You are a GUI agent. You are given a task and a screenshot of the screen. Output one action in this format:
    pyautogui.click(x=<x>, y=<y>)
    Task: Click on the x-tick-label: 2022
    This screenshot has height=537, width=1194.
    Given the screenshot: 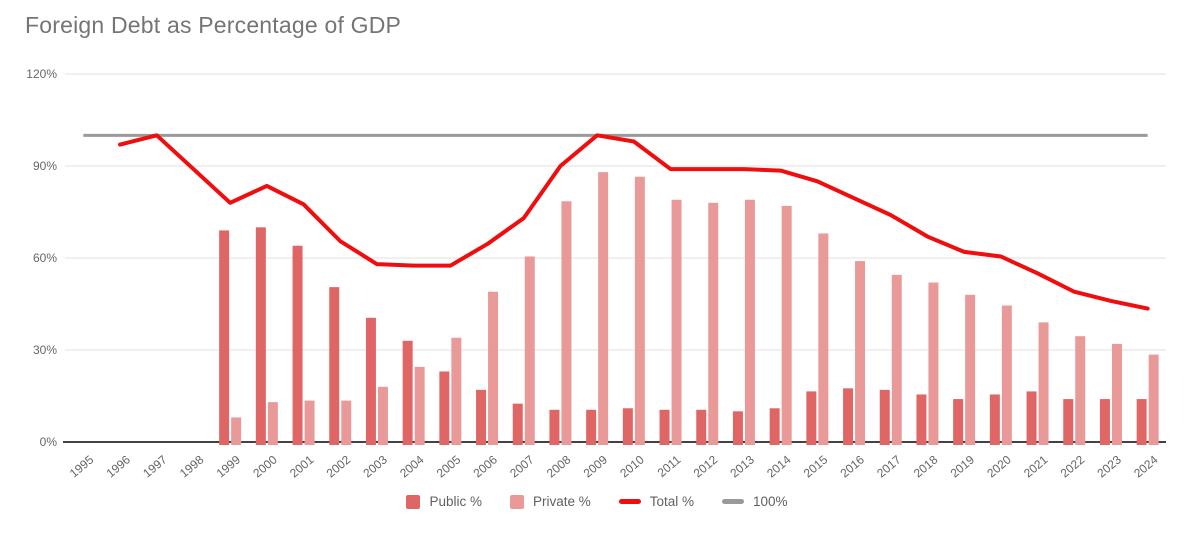 What is the action you would take?
    pyautogui.click(x=1073, y=466)
    